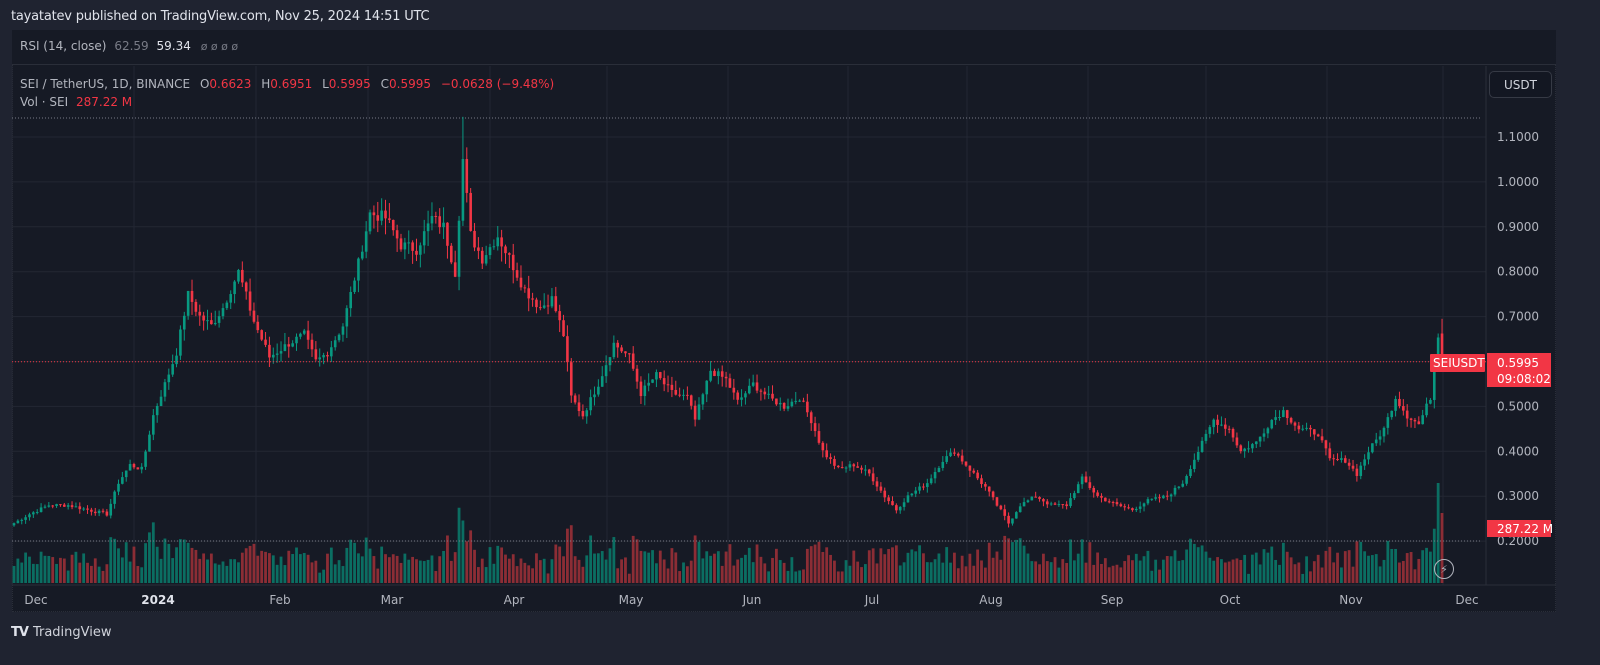 This screenshot has height=665, width=1600. I want to click on svg-text: 09:08:02, so click(1524, 379).